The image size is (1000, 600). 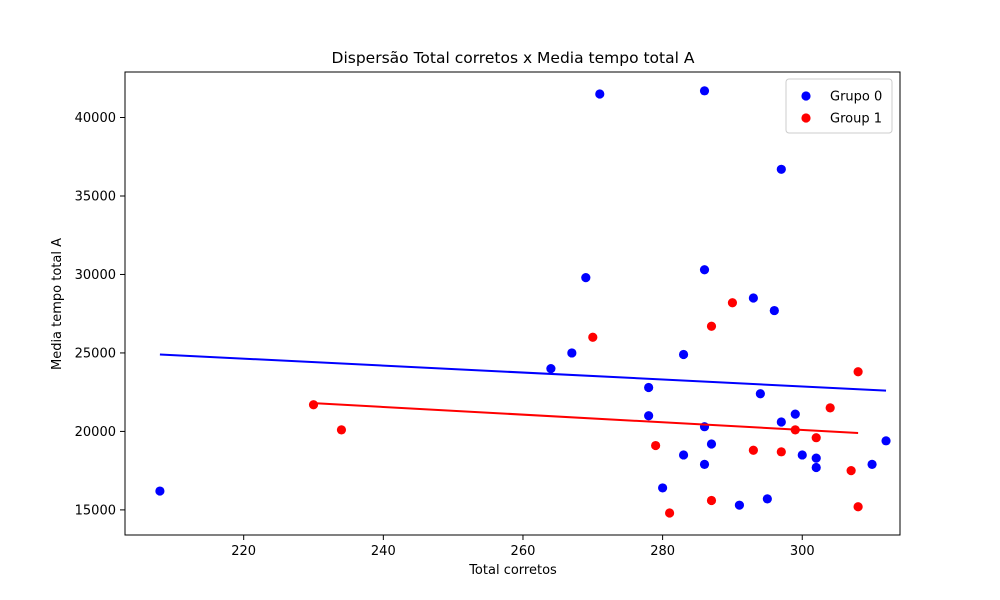 What do you see at coordinates (95, 118) in the screenshot?
I see `y-tick-label: 40000` at bounding box center [95, 118].